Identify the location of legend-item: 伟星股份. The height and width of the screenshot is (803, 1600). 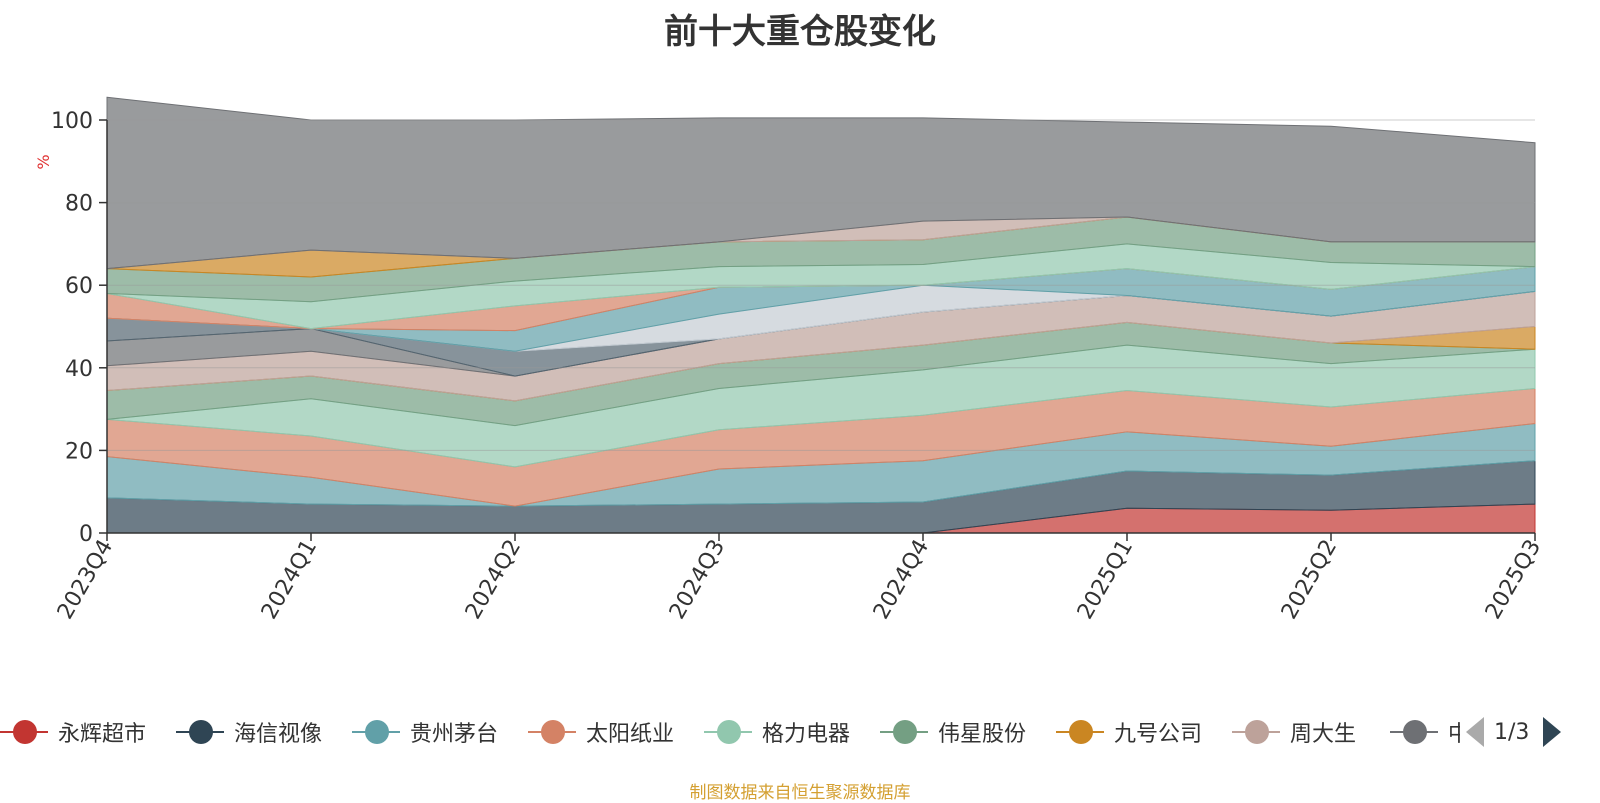
(953, 732).